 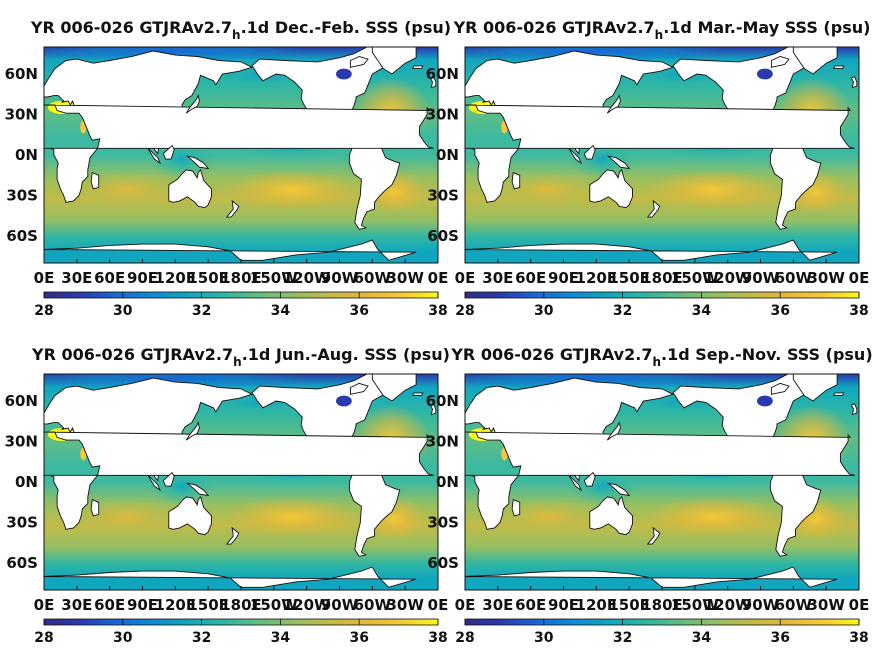 I want to click on sss-heatmap, so click(x=241, y=482).